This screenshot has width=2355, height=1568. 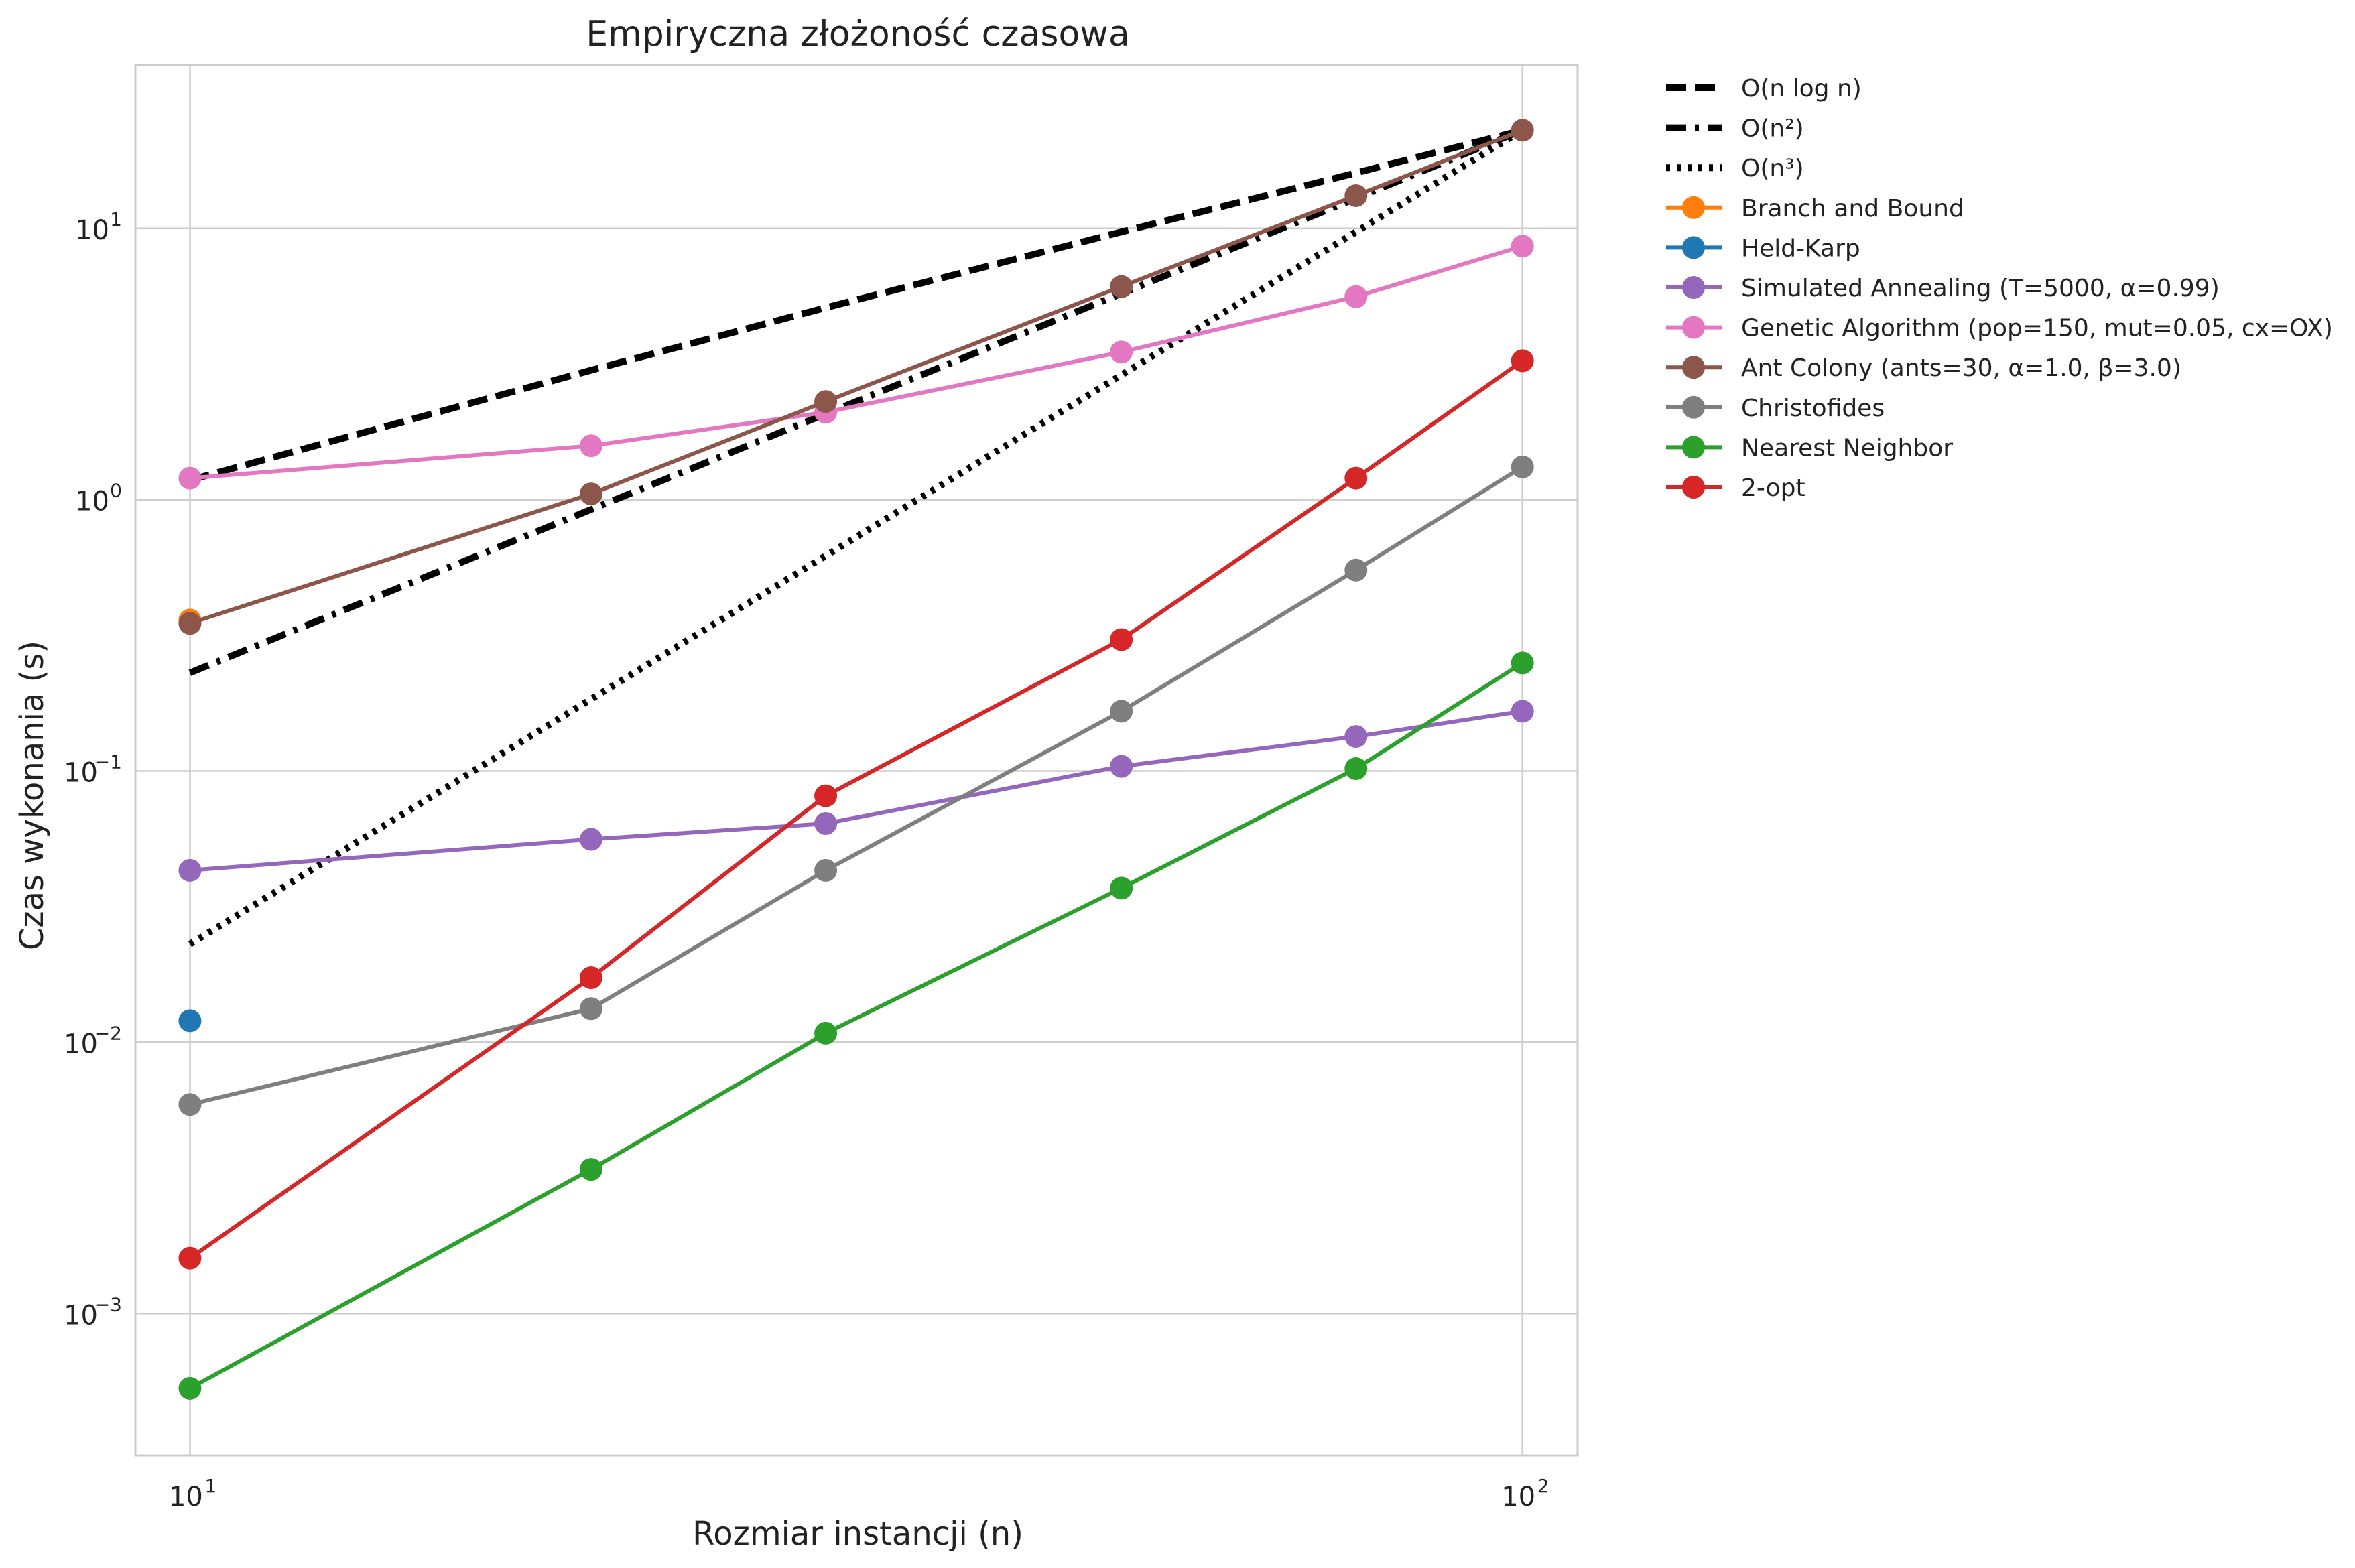 I want to click on x-tick-label: 10 1, so click(x=192, y=1493).